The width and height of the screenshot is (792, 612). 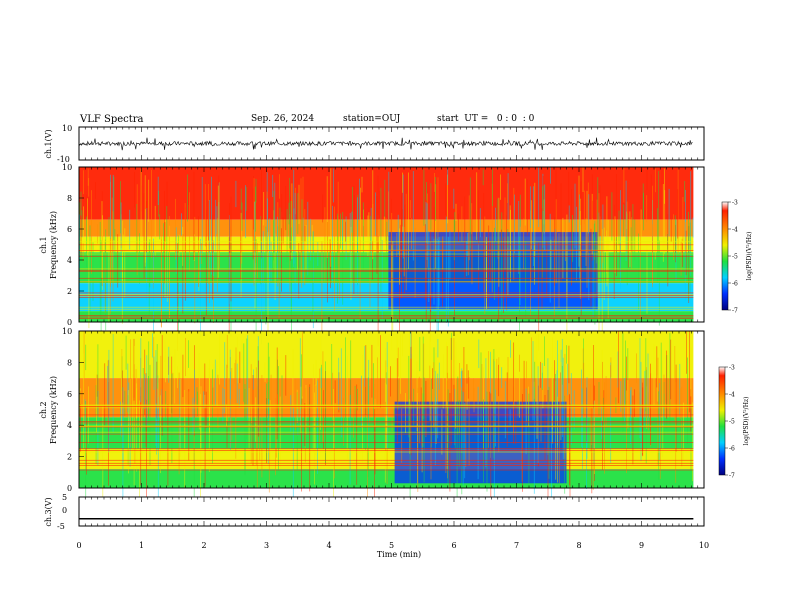 What do you see at coordinates (283, 119) in the screenshot?
I see `date-label: Sep. 26, 2024` at bounding box center [283, 119].